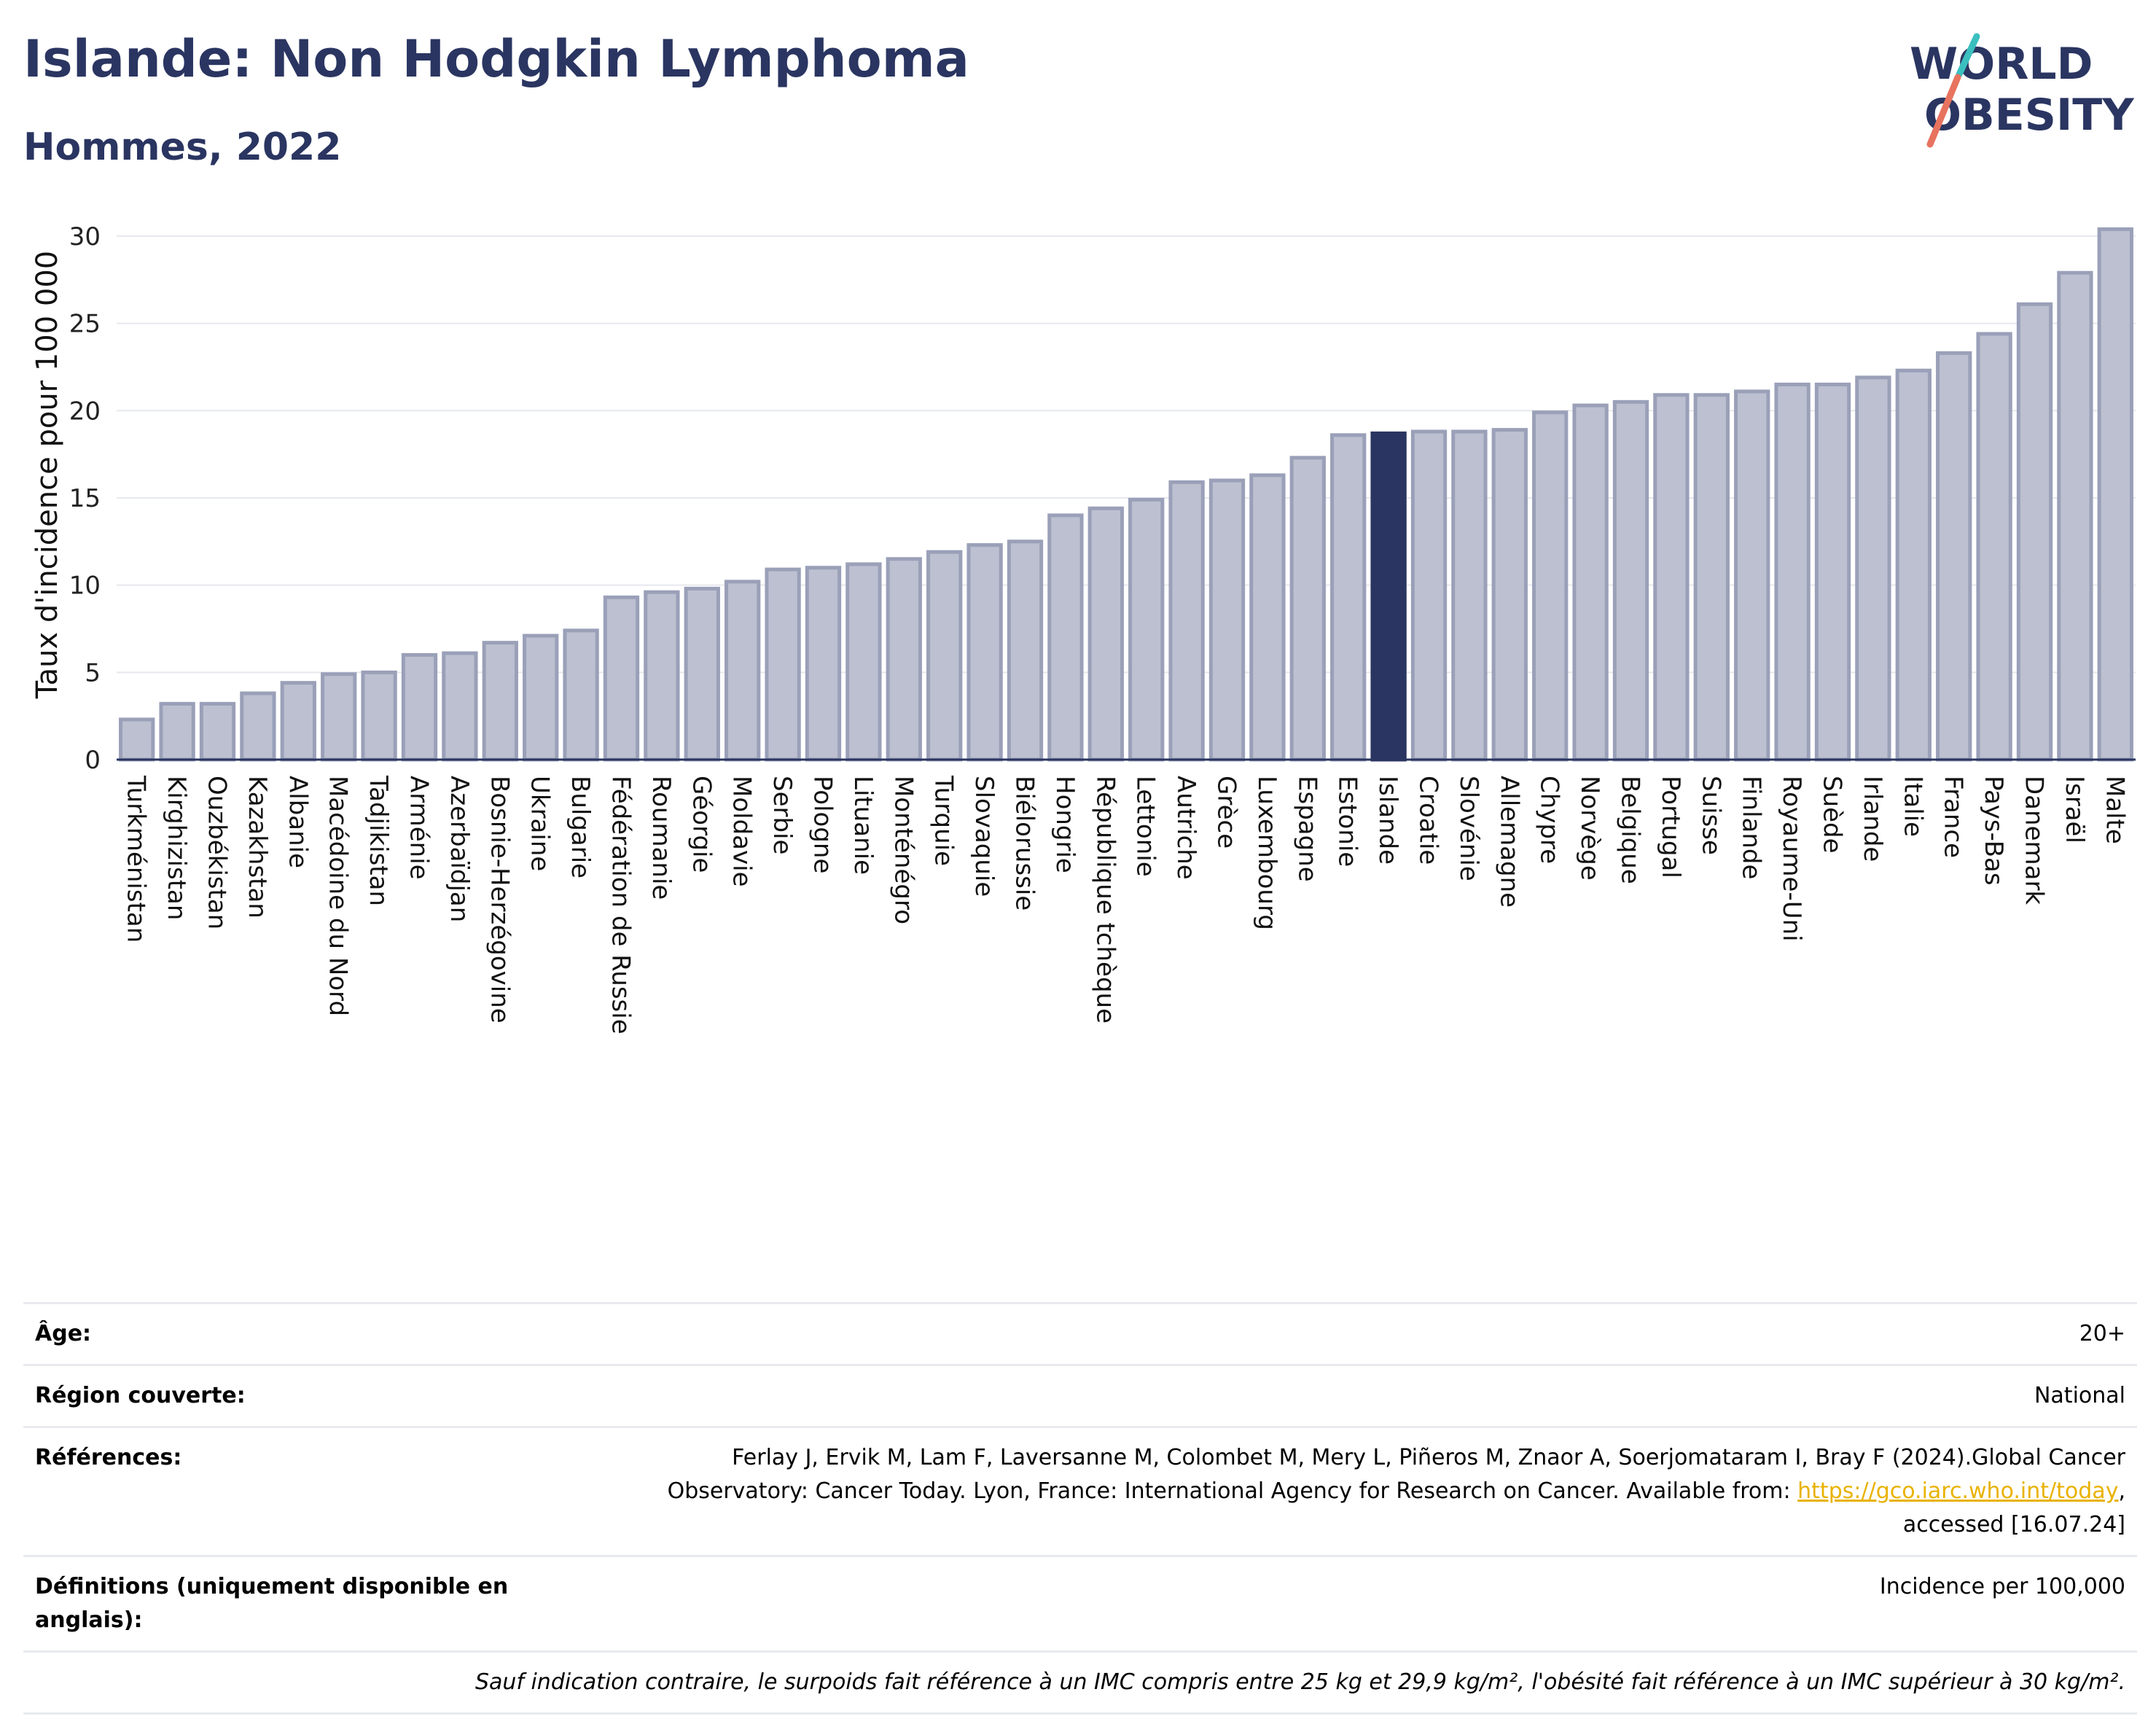 This screenshot has height=1735, width=2156. Describe the element at coordinates (1429, 821) in the screenshot. I see `x-tick-label: Croatie` at that location.